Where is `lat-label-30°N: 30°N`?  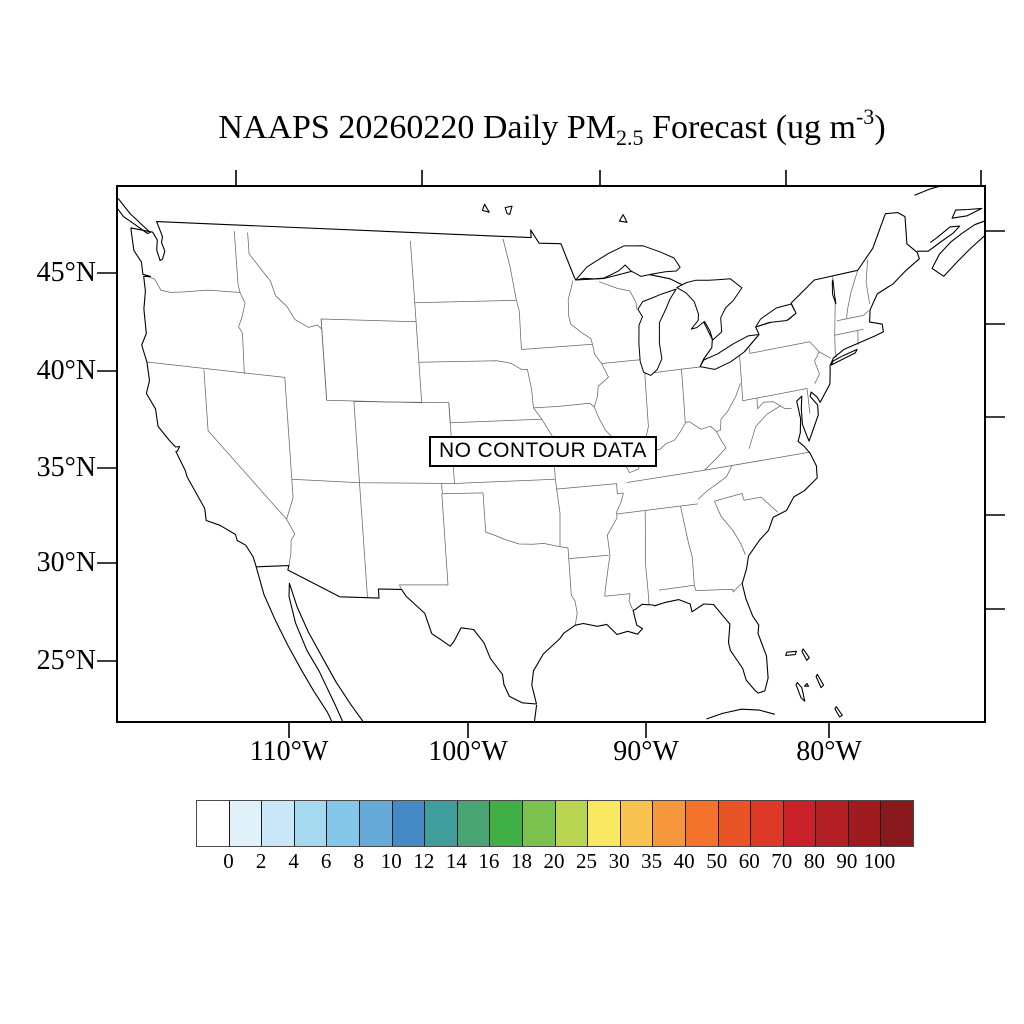
lat-label-30°N: 30°N is located at coordinates (66, 562).